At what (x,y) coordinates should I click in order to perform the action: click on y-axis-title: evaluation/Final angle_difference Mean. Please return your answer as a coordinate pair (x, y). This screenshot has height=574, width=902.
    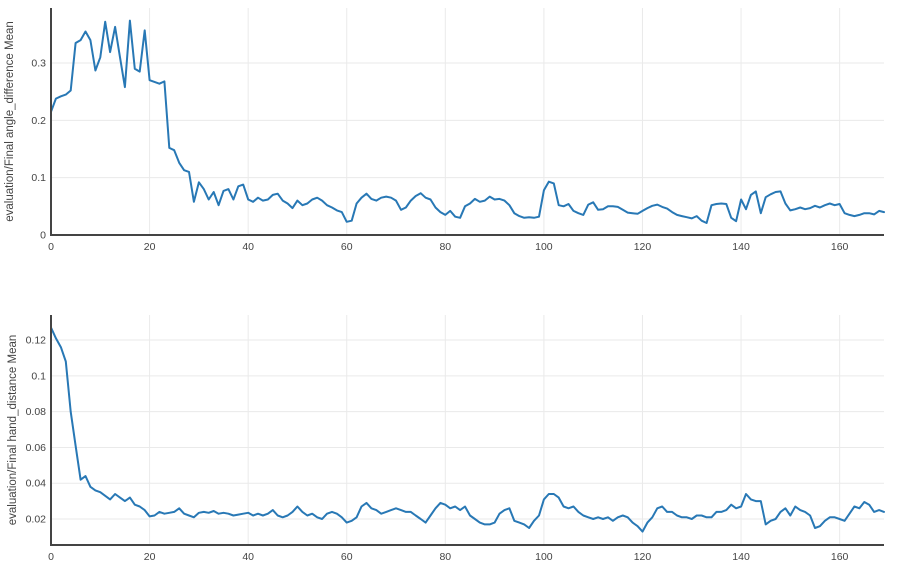
    Looking at the image, I should click on (10, 121).